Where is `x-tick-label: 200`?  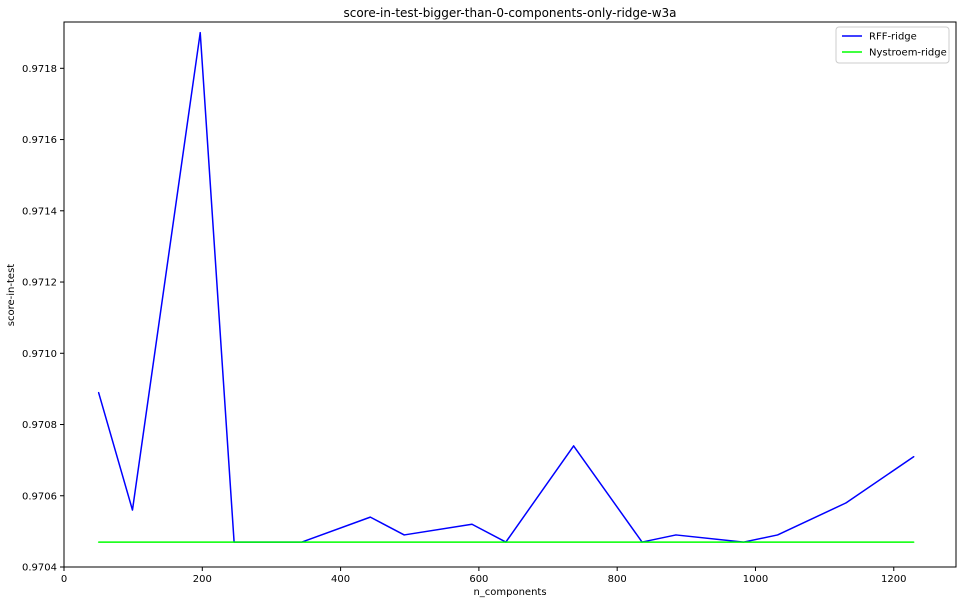 x-tick-label: 200 is located at coordinates (202, 579).